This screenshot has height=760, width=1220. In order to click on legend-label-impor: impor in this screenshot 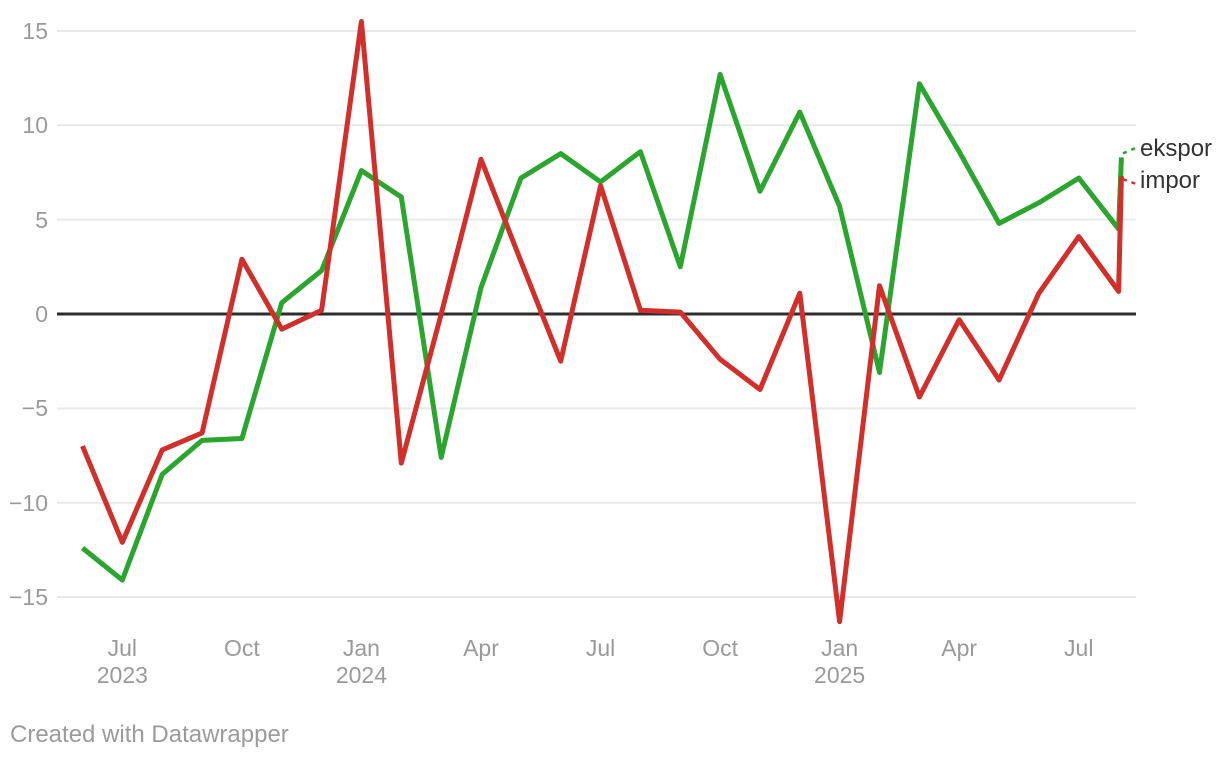, I will do `click(1170, 180)`.